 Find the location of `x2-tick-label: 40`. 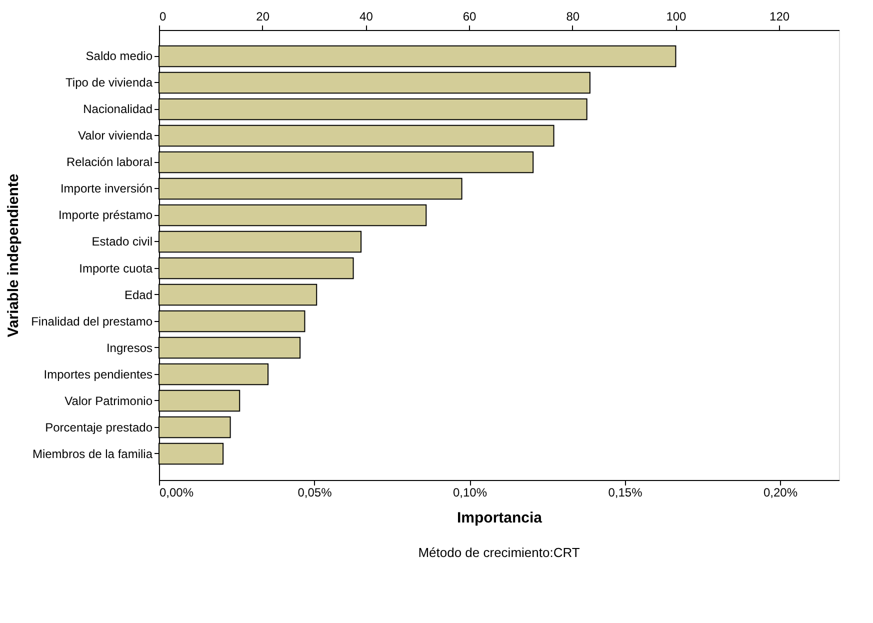

x2-tick-label: 40 is located at coordinates (367, 17).